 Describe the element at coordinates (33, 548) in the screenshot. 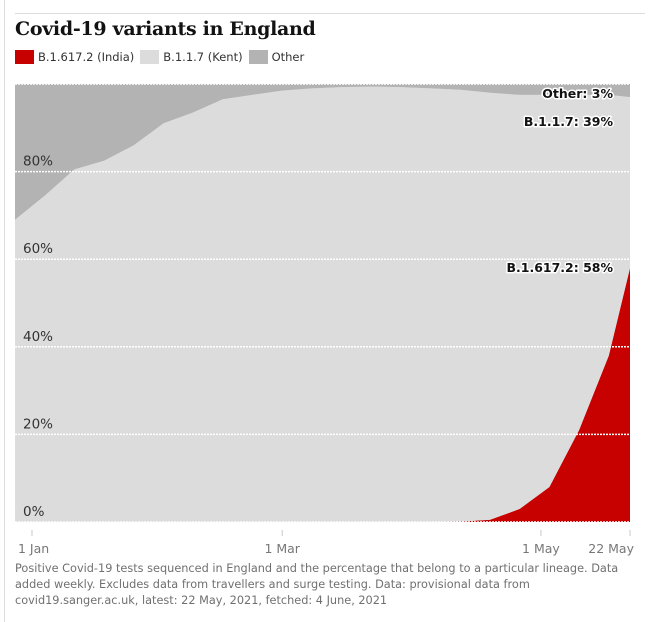

I see `x-tick-label: 1 Jan` at that location.